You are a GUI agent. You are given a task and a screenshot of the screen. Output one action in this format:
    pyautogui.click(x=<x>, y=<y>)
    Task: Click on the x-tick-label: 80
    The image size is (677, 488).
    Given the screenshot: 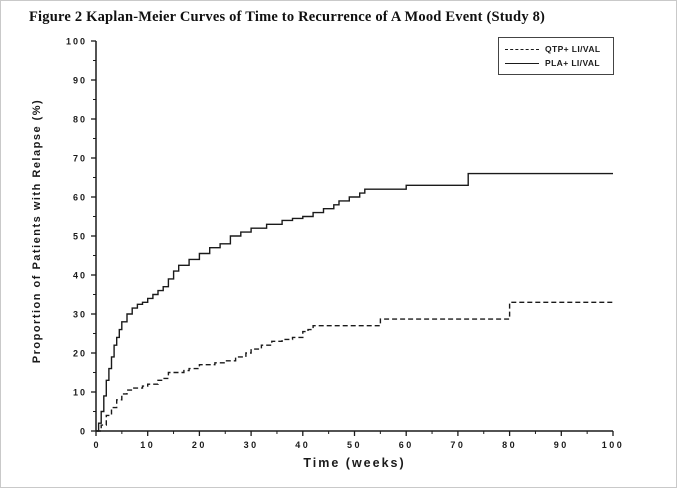 What is the action you would take?
    pyautogui.click(x=509, y=445)
    